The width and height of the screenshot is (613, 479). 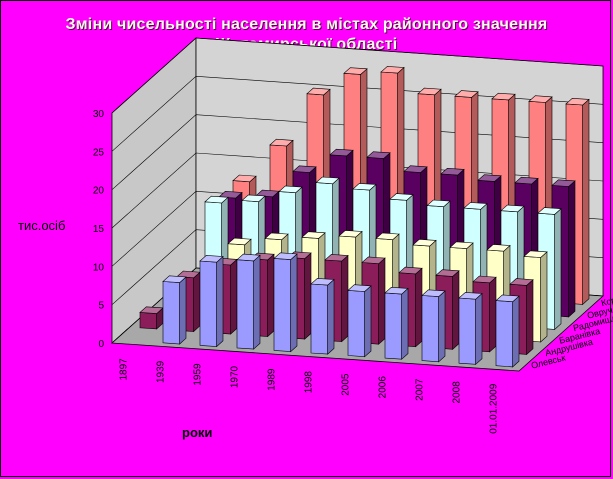 What do you see at coordinates (99, 229) in the screenshot?
I see `y-tick-label: 15` at bounding box center [99, 229].